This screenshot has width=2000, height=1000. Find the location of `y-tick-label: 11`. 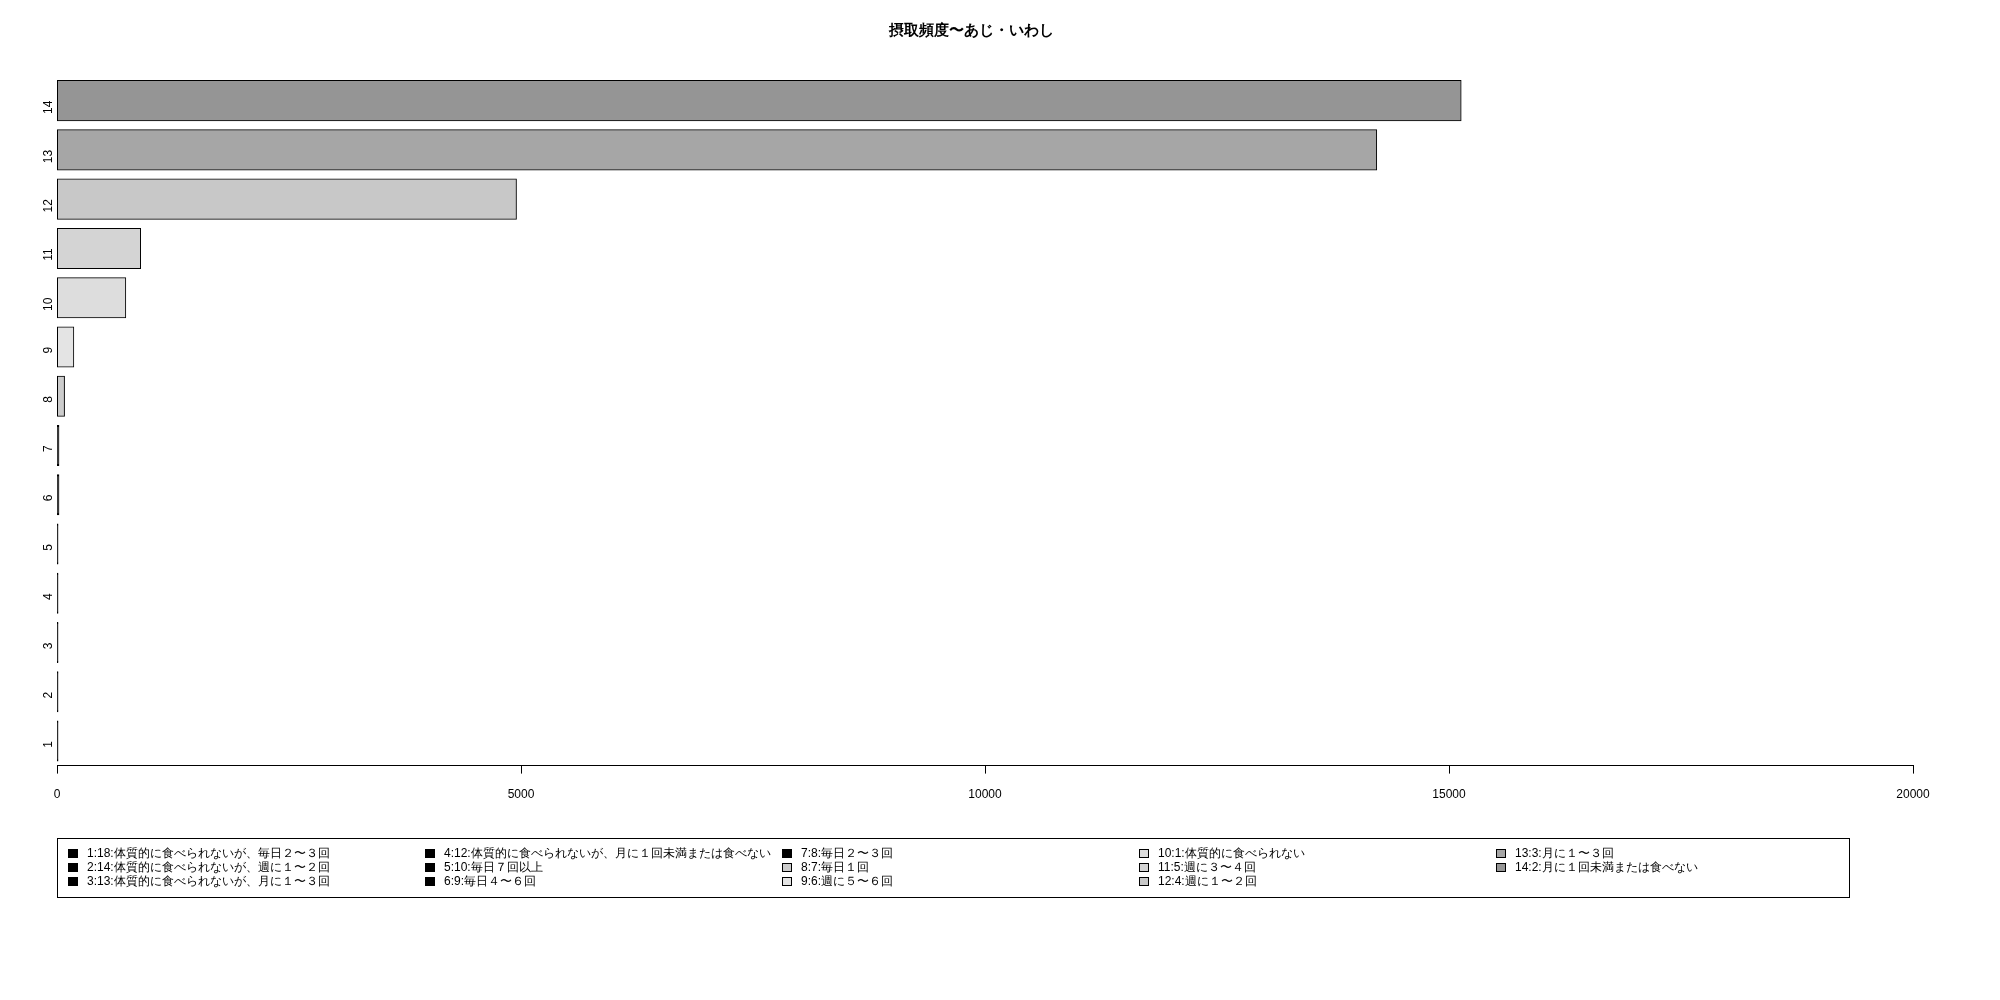

y-tick-label: 11 is located at coordinates (48, 254).